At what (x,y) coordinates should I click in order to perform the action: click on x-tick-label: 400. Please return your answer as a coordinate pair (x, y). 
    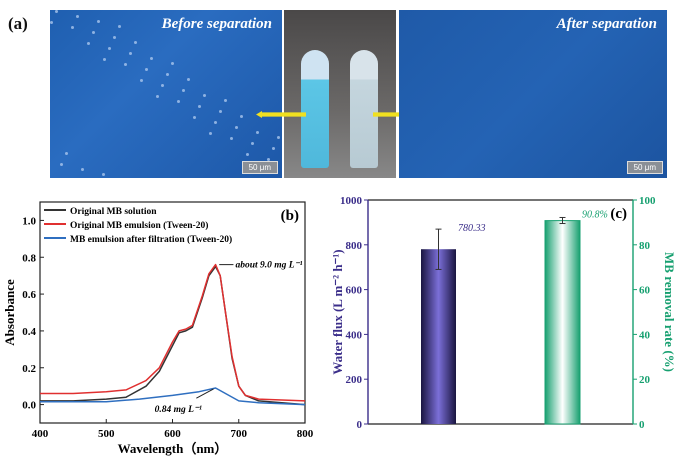
    Looking at the image, I should click on (40, 434).